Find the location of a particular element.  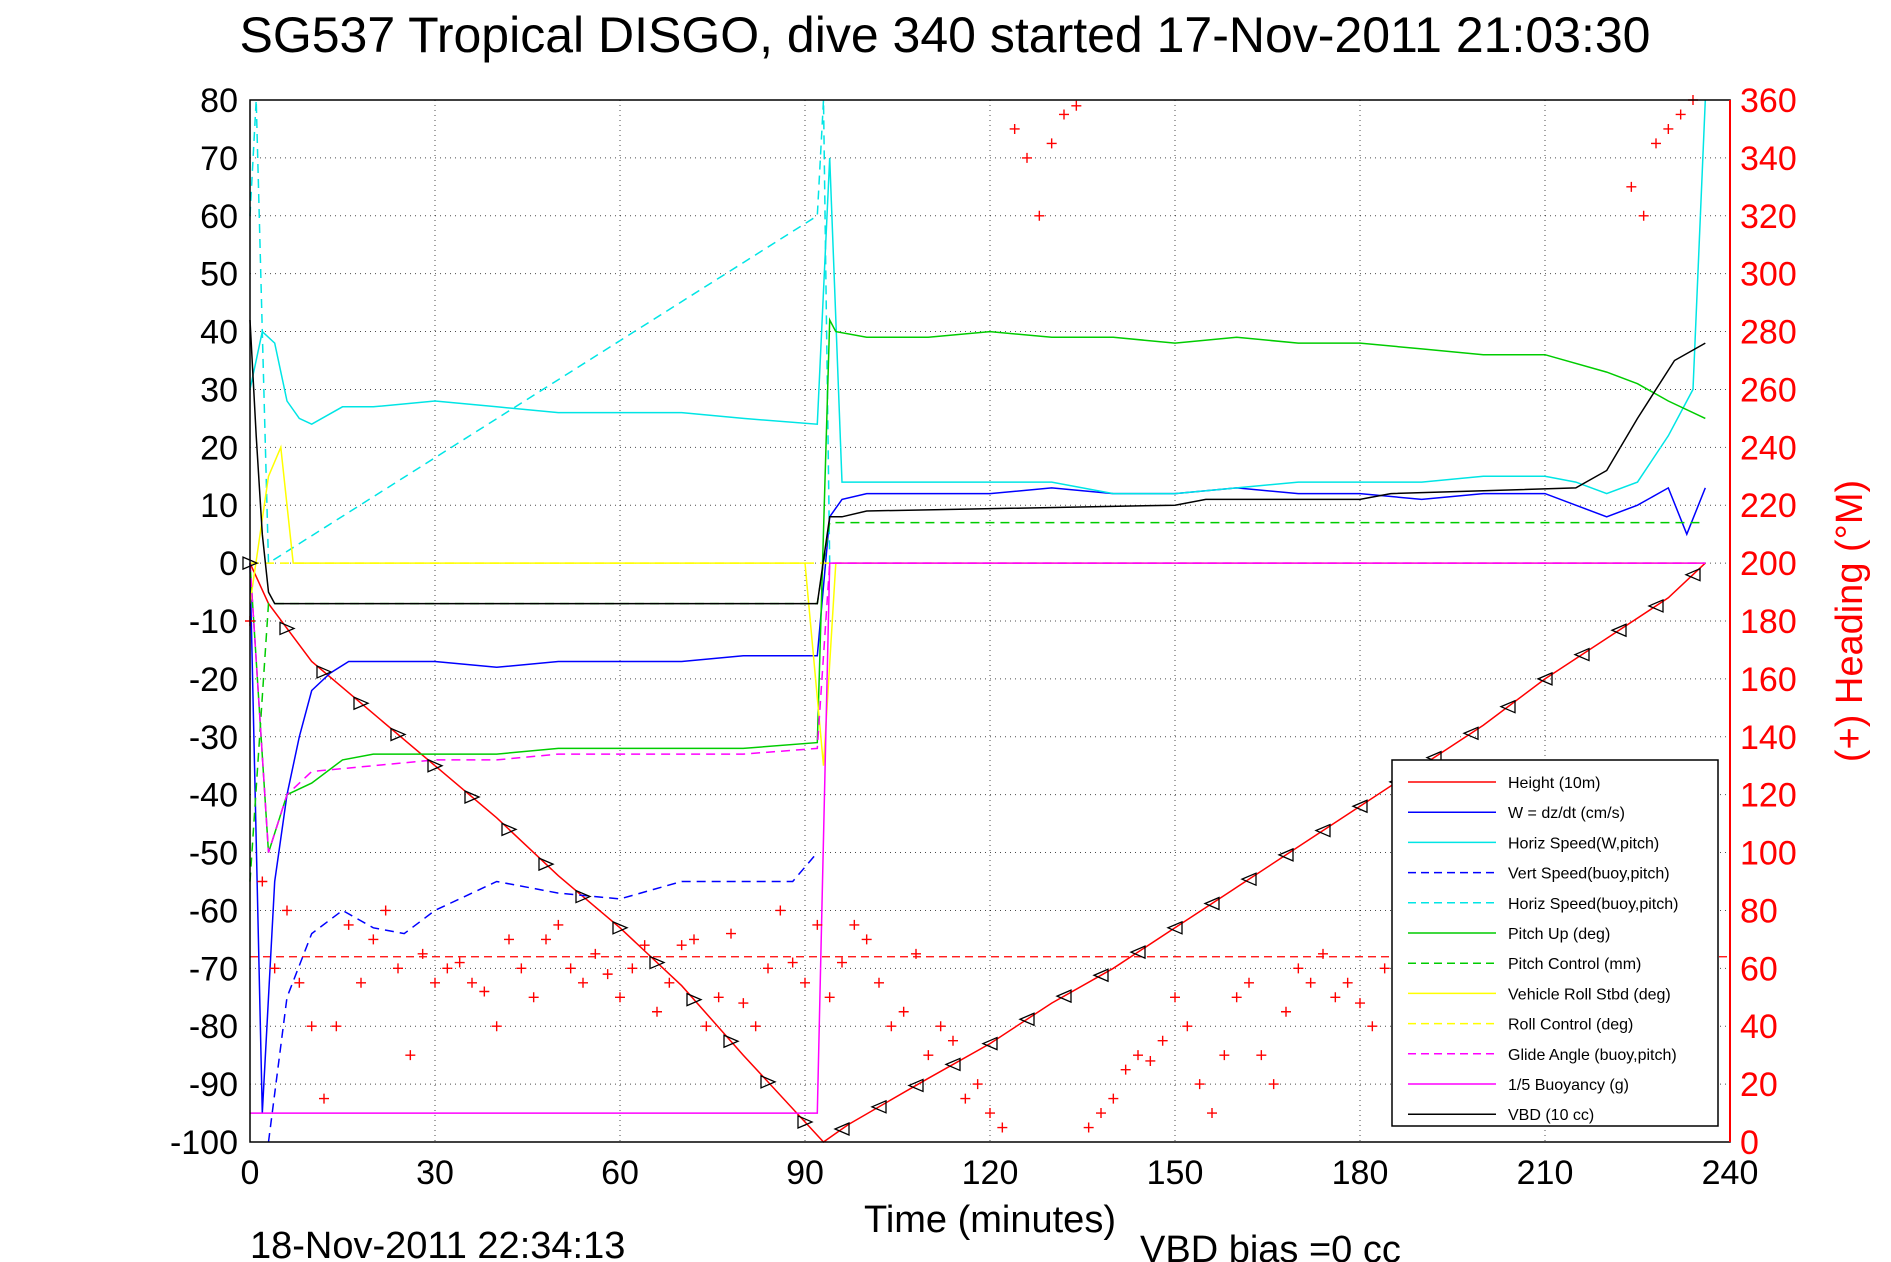

y-right-tick-label: 240 is located at coordinates (1768, 448).